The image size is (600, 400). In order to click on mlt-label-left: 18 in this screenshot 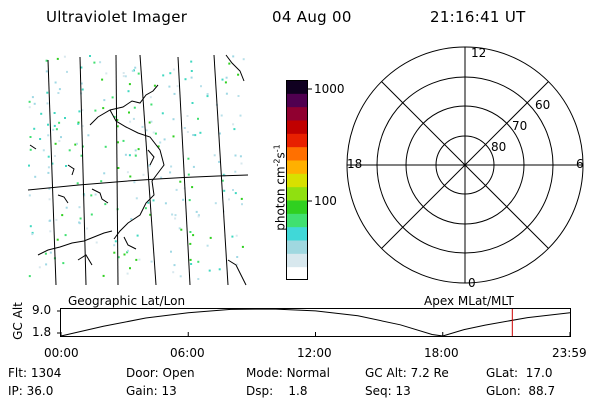, I will do `click(355, 164)`.